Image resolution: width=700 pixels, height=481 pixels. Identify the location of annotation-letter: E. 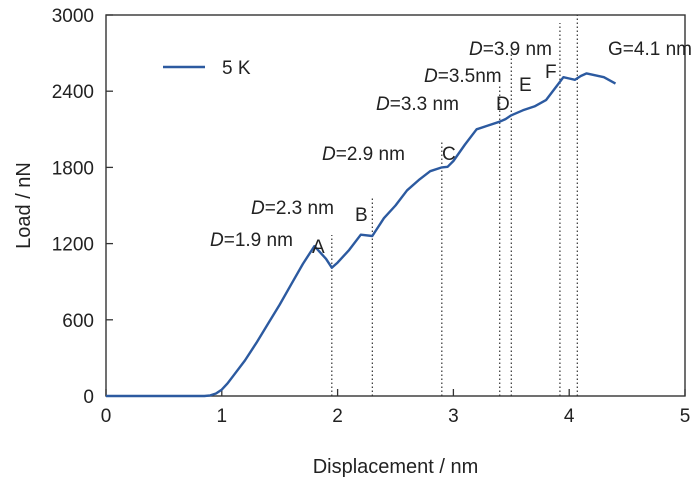
(525, 85).